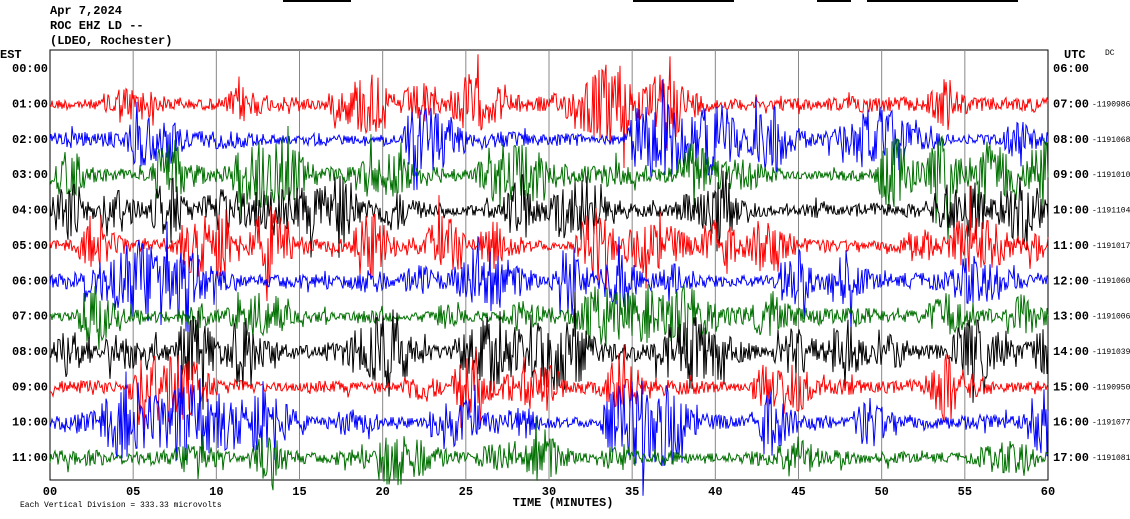  I want to click on est-label: 10:00, so click(30, 423).